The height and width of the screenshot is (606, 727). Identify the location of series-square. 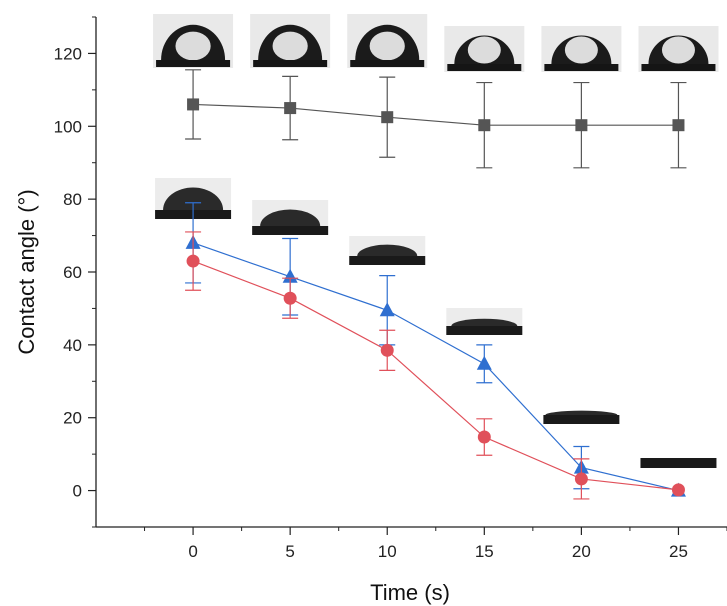
(436, 119).